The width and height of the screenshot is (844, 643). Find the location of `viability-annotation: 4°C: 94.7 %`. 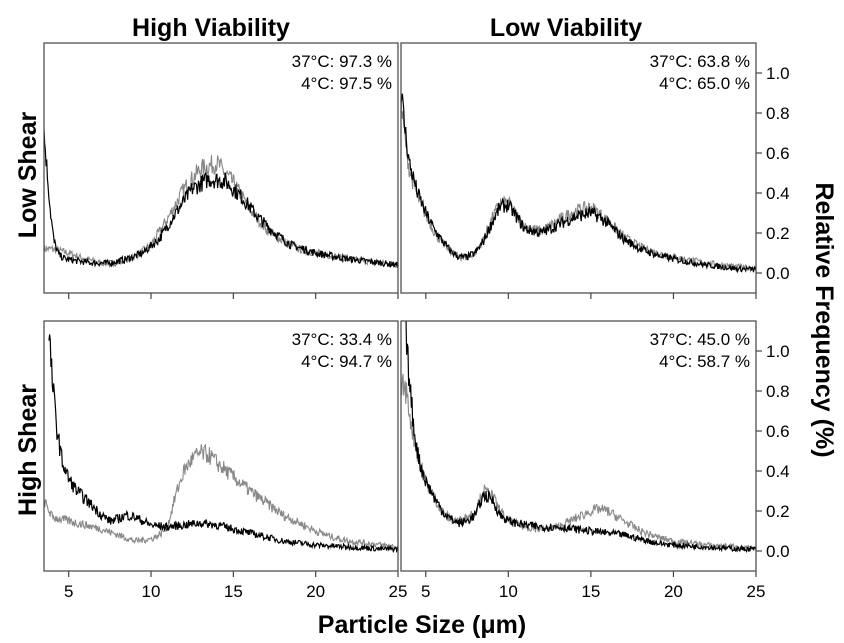

viability-annotation: 4°C: 94.7 % is located at coordinates (346, 361).